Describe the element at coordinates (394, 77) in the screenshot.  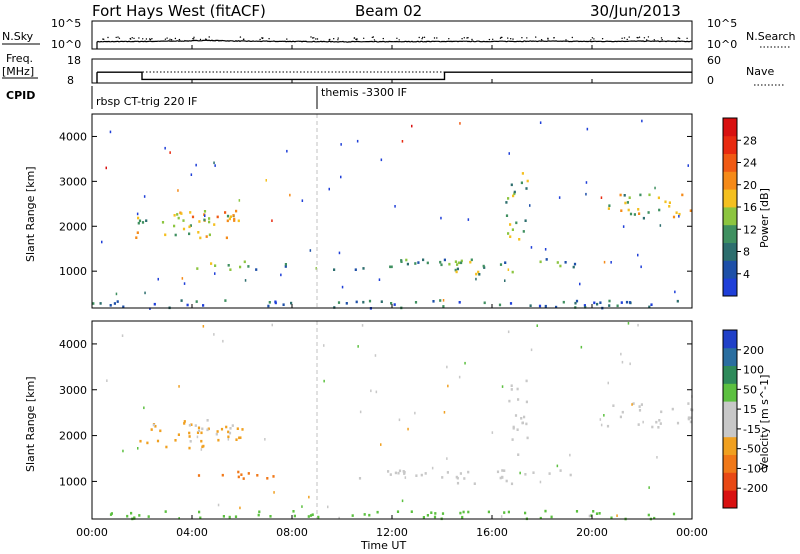
I see `freq-series` at that location.